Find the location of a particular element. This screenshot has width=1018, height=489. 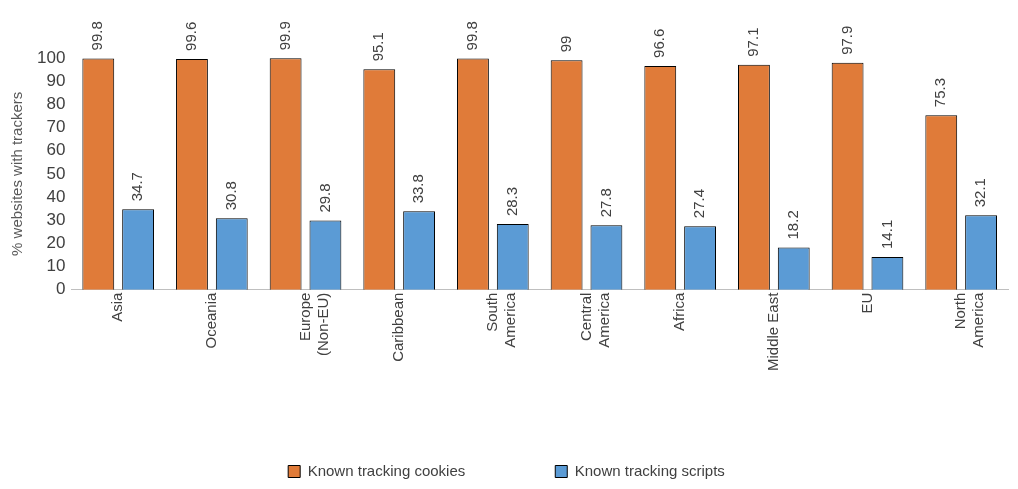

x-tick-label: North America is located at coordinates (969, 319).